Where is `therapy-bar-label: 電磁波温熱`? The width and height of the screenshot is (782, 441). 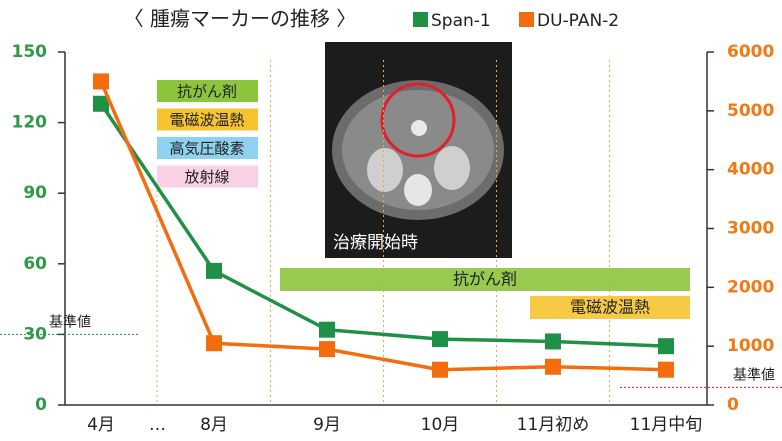 therapy-bar-label: 電磁波温熱 is located at coordinates (610, 307).